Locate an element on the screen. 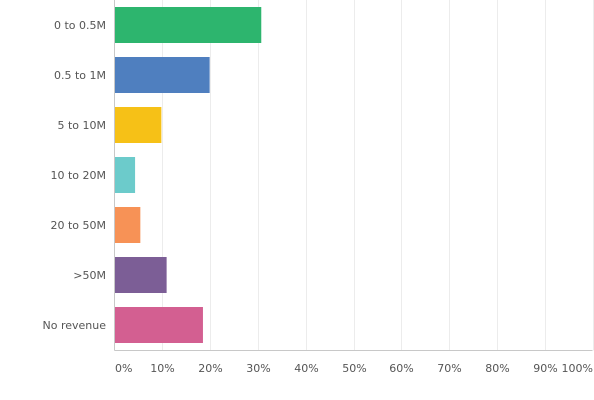 This screenshot has width=594, height=400. x-tick-label: 10% is located at coordinates (162, 368).